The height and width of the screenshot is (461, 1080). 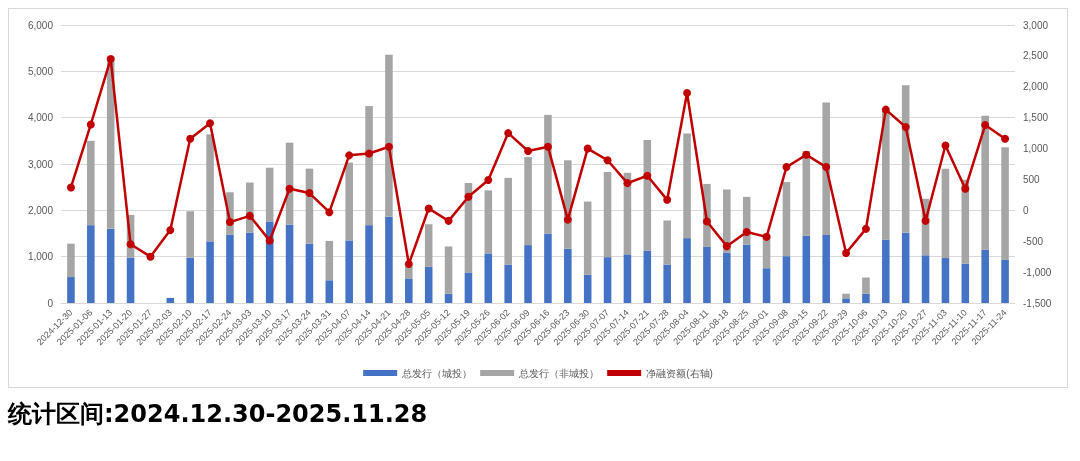 What do you see at coordinates (1033, 241) in the screenshot?
I see `y2-tick-label: -500` at bounding box center [1033, 241].